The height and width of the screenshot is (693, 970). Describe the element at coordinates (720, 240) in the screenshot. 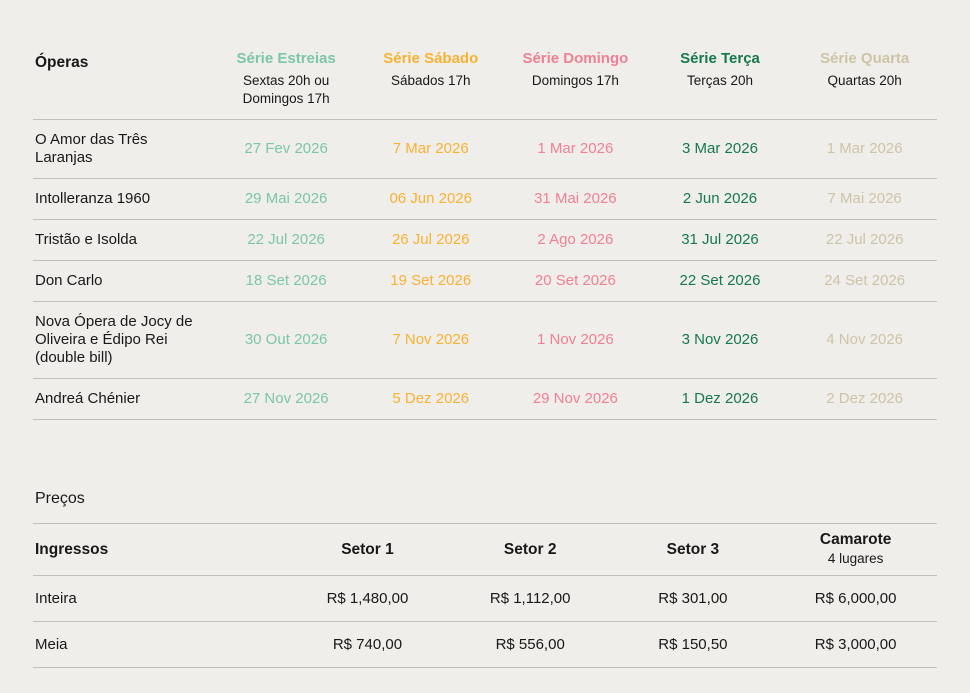

I see `opera-date: 31 Jul 2026` at that location.